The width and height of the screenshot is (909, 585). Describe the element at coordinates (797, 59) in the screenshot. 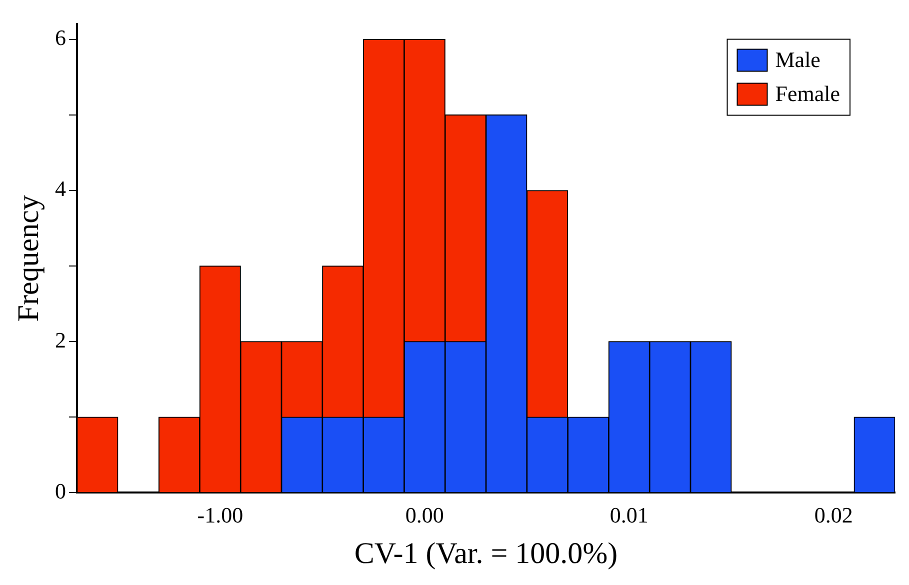

I see `legend-label: Male` at that location.